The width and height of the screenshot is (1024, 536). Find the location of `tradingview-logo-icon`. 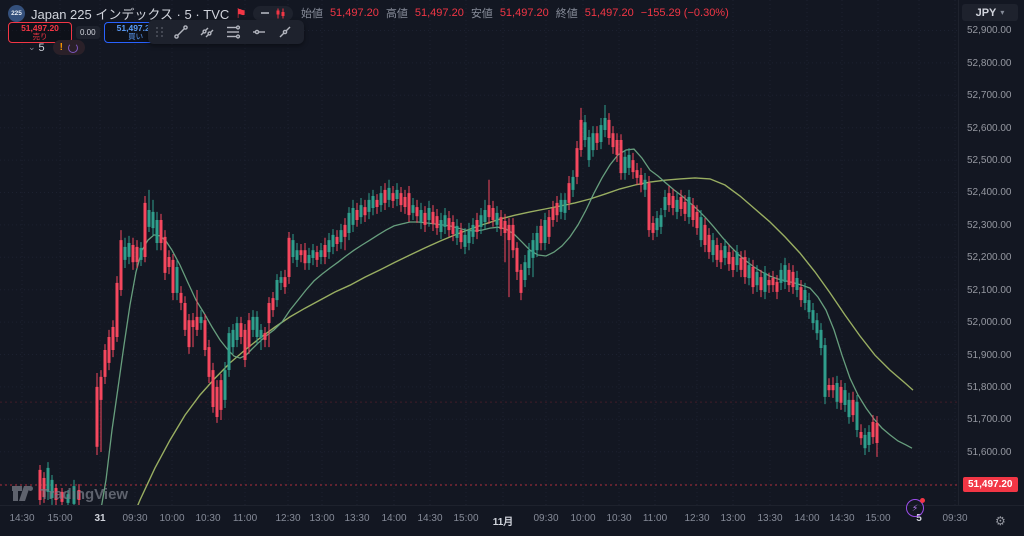

tradingview-logo-icon is located at coordinates (22, 493).